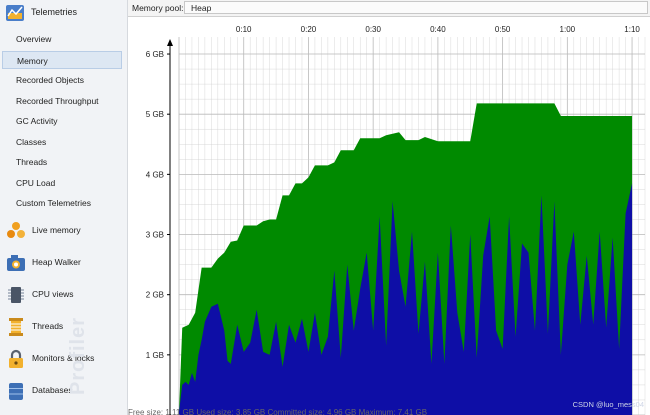 This screenshot has height=415, width=650. Describe the element at coordinates (155, 54) in the screenshot. I see `y-tick-label: 6 GB` at that location.